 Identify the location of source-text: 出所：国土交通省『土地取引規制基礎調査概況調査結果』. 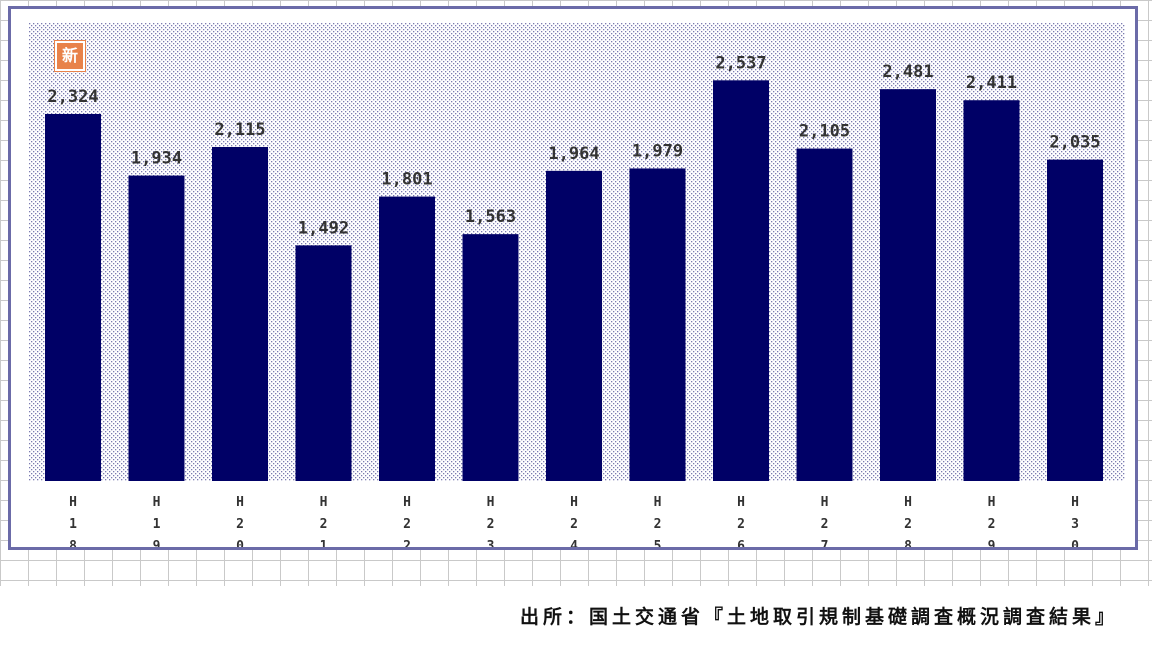
(818, 617).